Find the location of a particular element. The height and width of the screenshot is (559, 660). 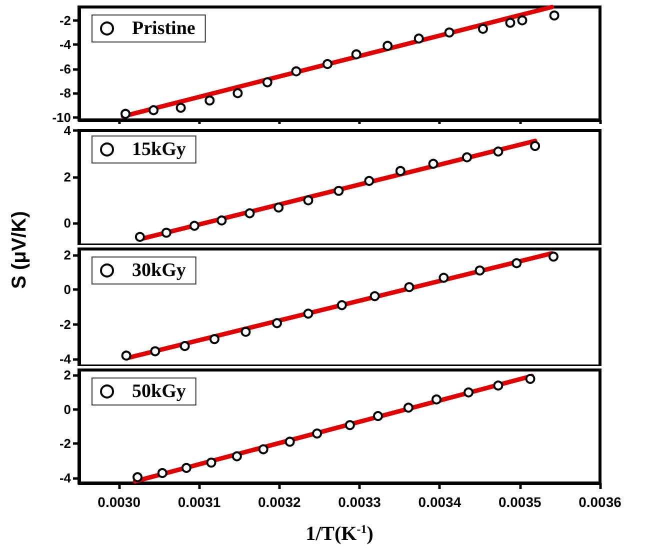

legend-label: 50kGy is located at coordinates (159, 391).